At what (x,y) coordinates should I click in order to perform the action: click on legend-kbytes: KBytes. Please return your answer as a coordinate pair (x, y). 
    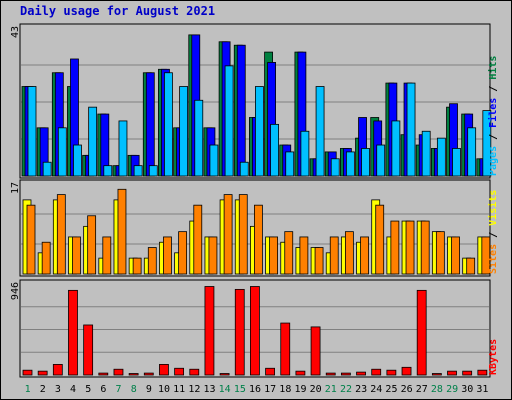
    Looking at the image, I should click on (493, 357).